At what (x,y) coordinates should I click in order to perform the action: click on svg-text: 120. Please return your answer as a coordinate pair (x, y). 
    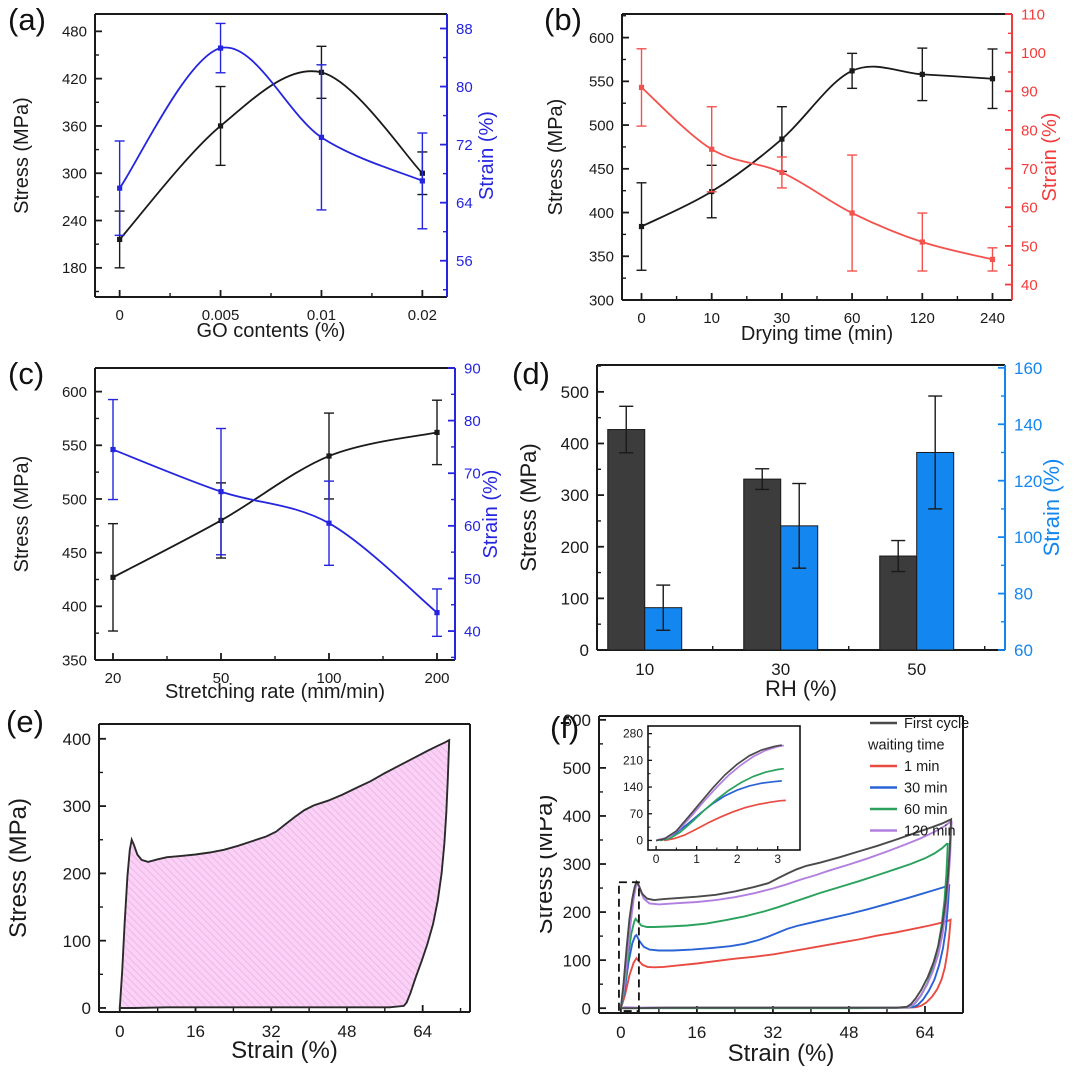
    Looking at the image, I should click on (1028, 481).